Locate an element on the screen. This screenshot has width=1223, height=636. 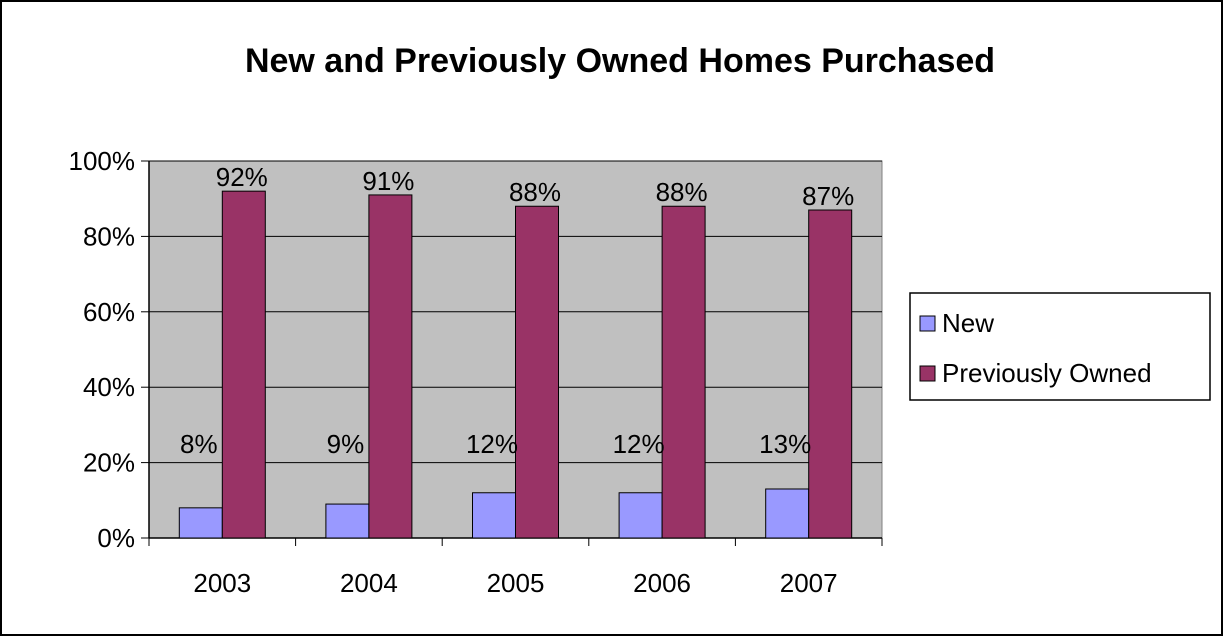
legend-label: New is located at coordinates (968, 323).